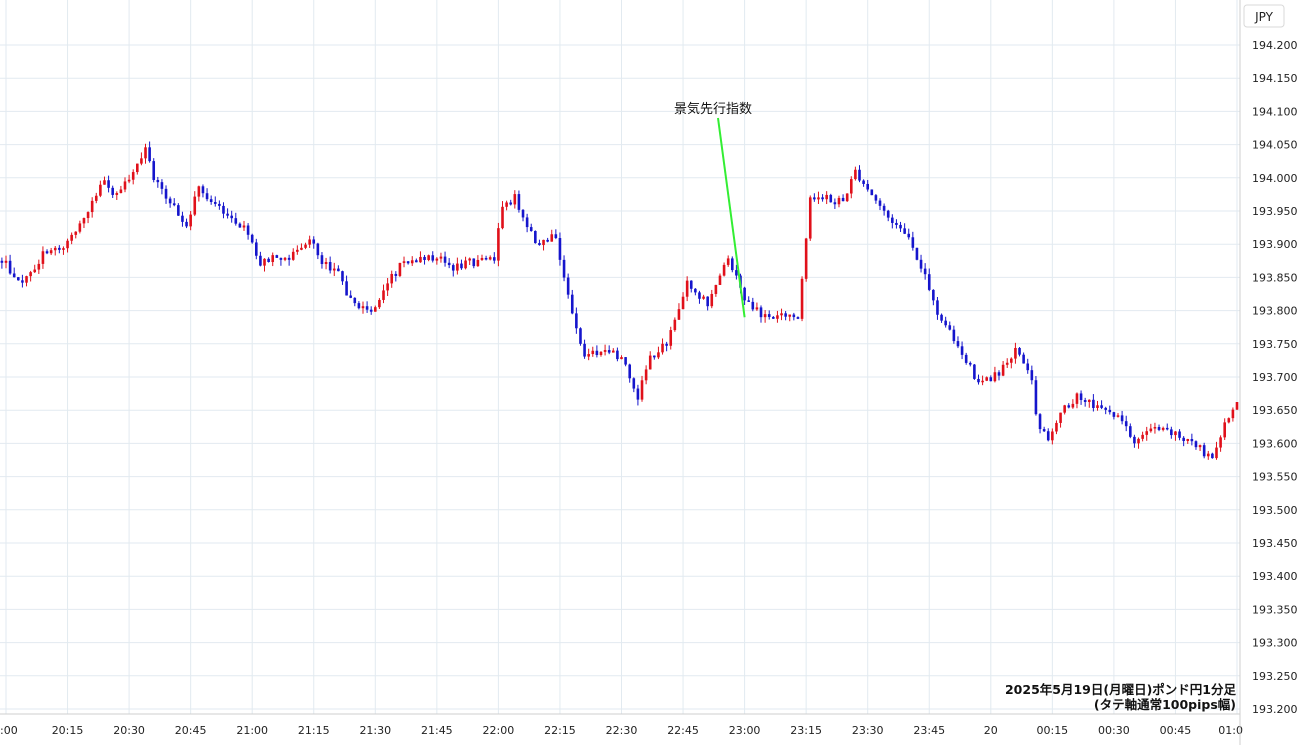  What do you see at coordinates (1052, 730) in the screenshot?
I see `x-tick-label: 00:15` at bounding box center [1052, 730].